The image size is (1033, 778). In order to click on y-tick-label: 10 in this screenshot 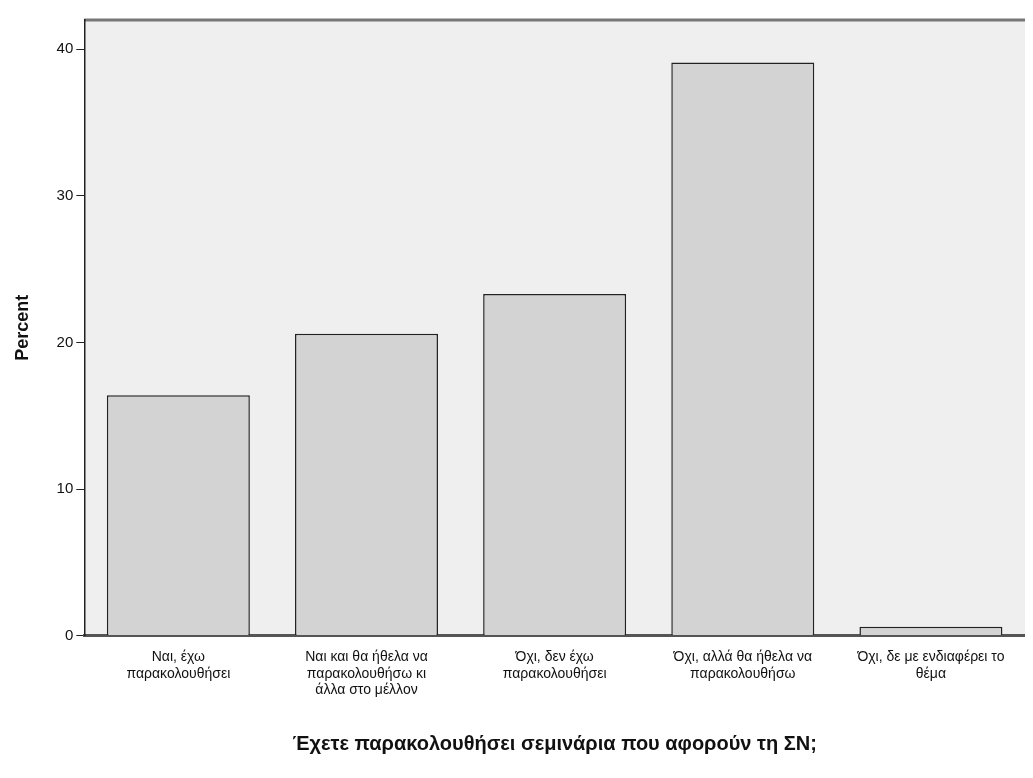, I will do `click(65, 488)`.